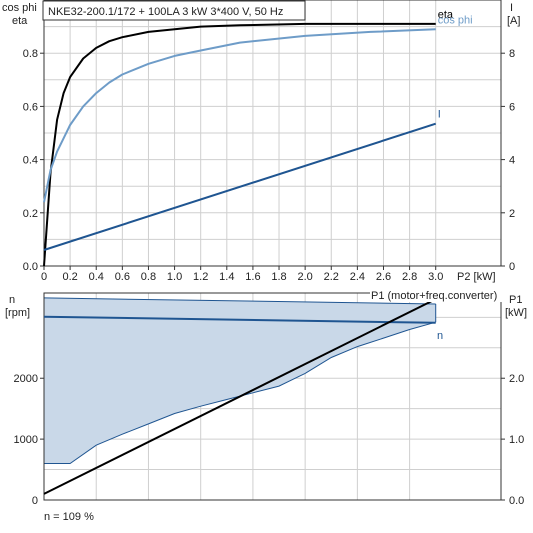 Image resolution: width=533 pixels, height=533 pixels. I want to click on top-right-axis-label-2: [A], so click(513, 21).